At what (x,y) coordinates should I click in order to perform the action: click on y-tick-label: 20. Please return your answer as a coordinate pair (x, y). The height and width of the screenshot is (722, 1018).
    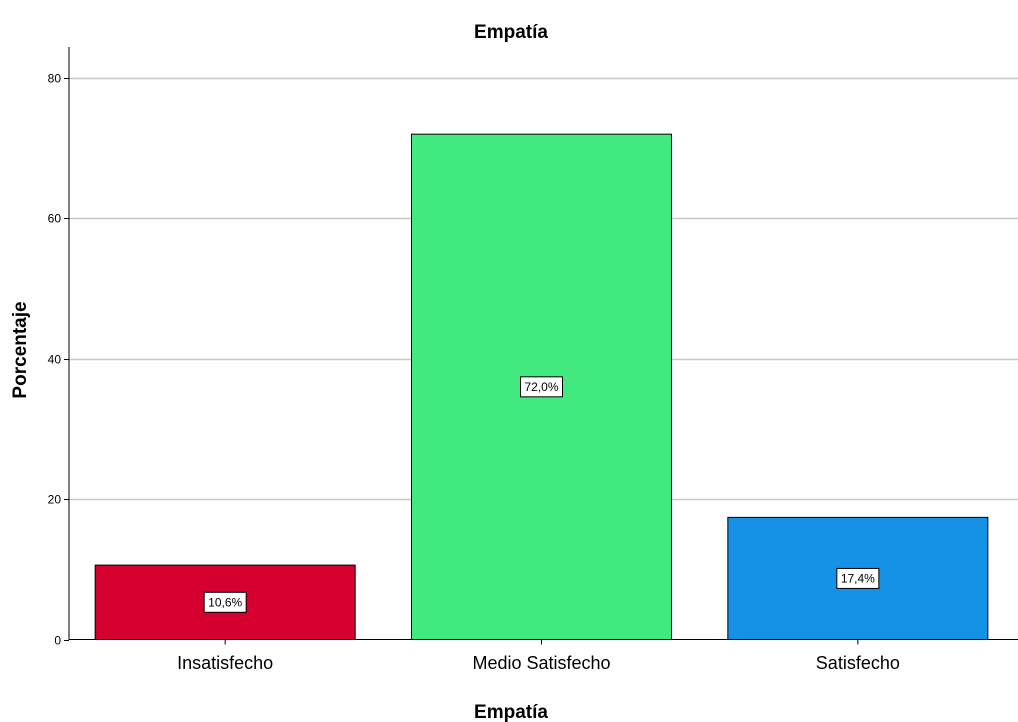
    Looking at the image, I should click on (55, 500).